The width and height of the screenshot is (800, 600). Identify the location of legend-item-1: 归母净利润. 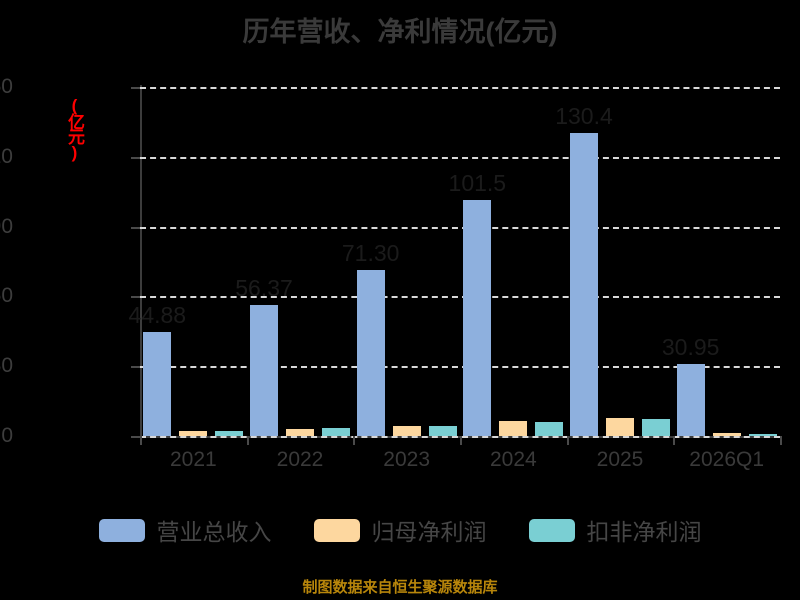
(400, 530).